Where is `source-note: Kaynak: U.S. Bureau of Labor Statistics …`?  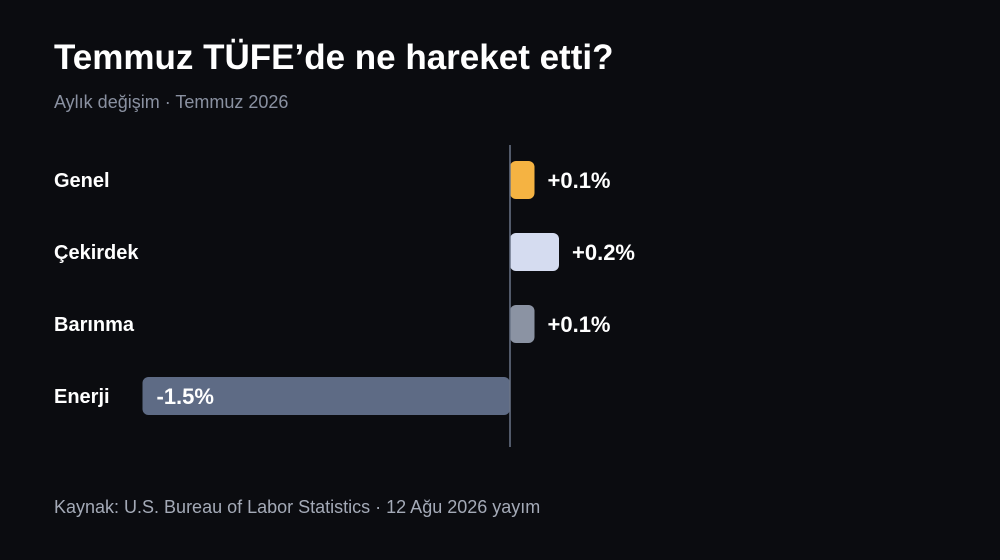
source-note: Kaynak: U.S. Bureau of Labor Statistics … is located at coordinates (297, 507).